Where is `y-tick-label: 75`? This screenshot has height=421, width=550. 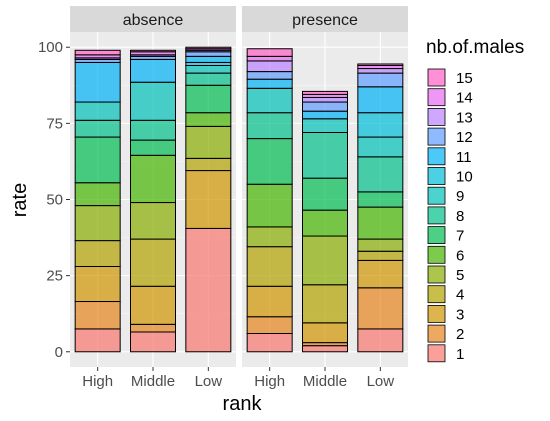 y-tick-label: 75 is located at coordinates (54, 123).